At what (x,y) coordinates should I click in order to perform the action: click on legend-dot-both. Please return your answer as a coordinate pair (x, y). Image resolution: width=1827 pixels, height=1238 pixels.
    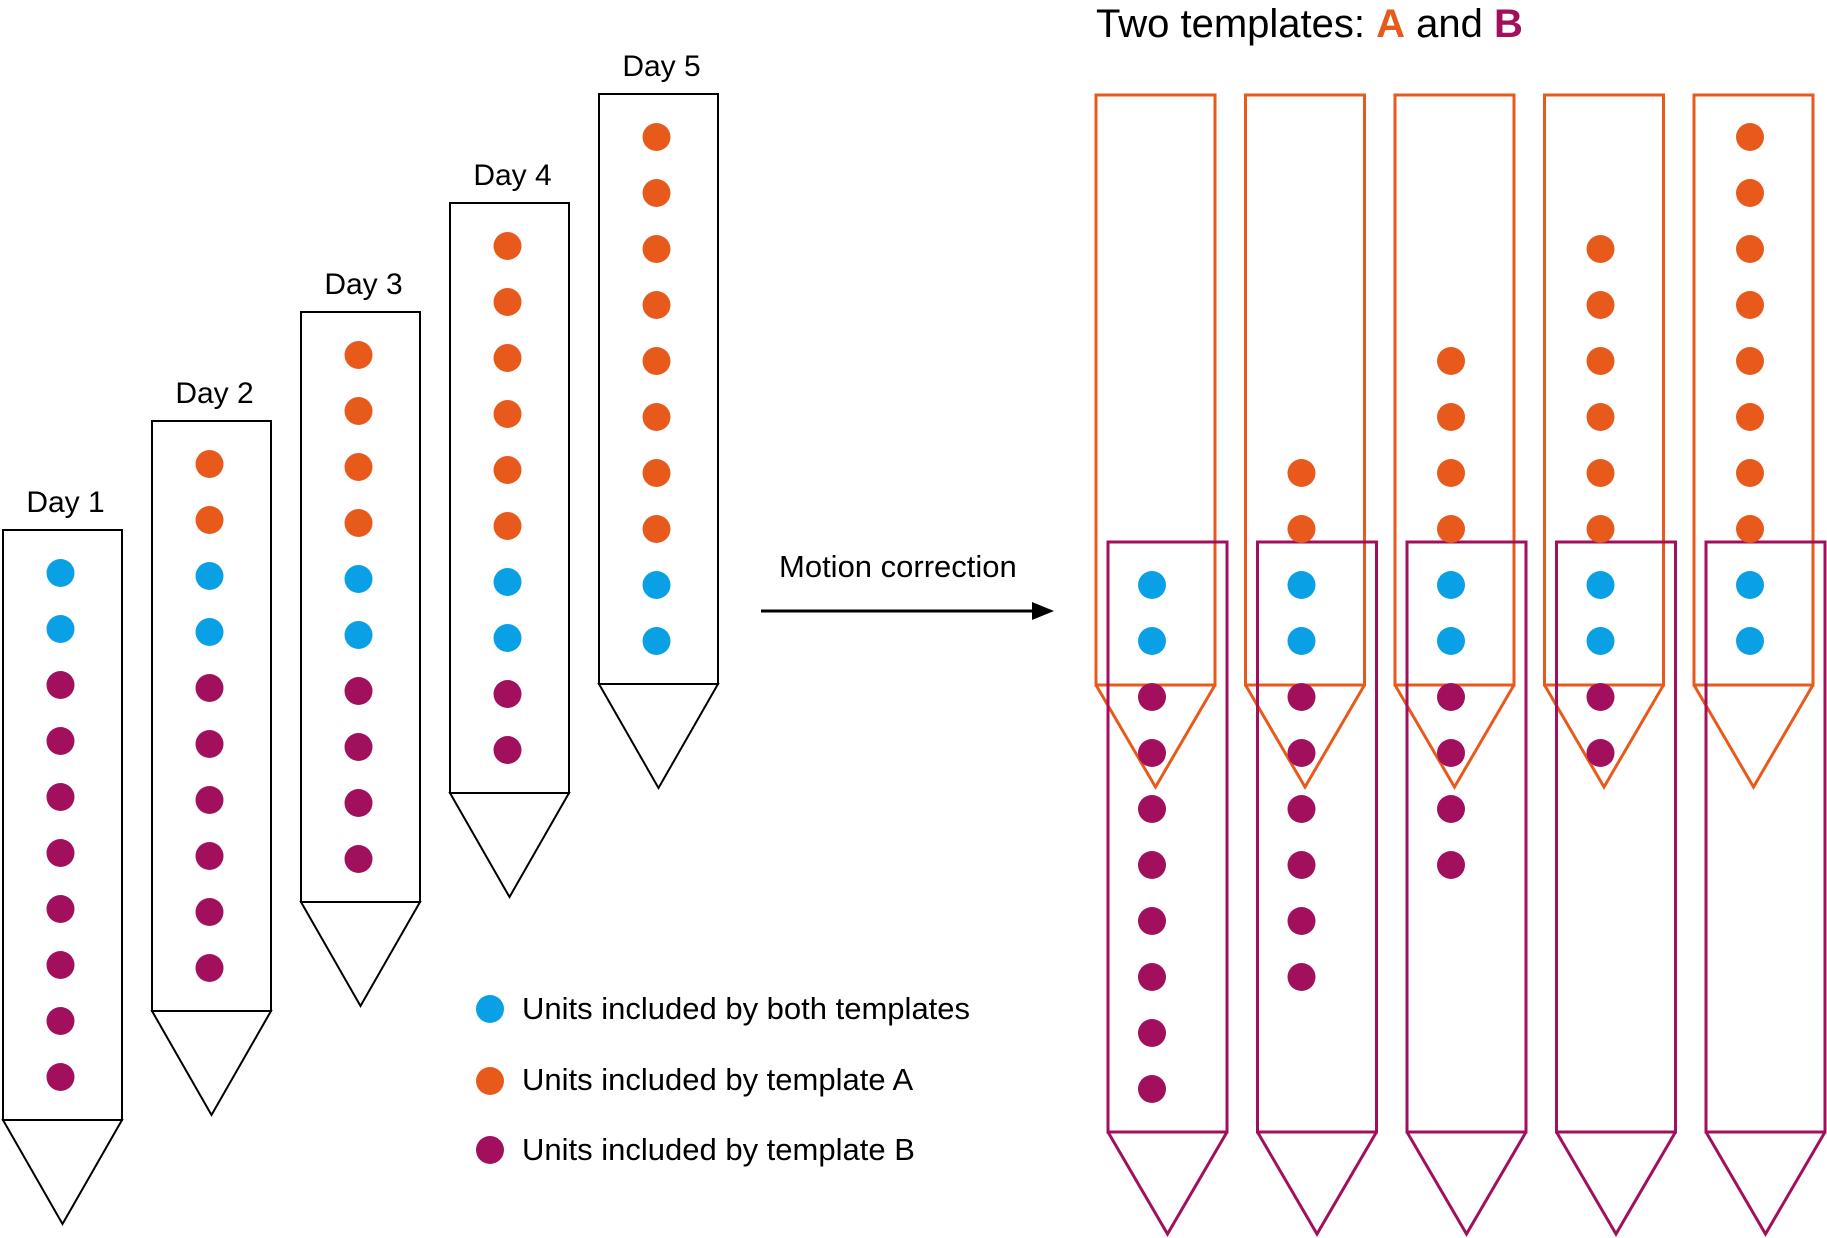
    Looking at the image, I should click on (490, 1009).